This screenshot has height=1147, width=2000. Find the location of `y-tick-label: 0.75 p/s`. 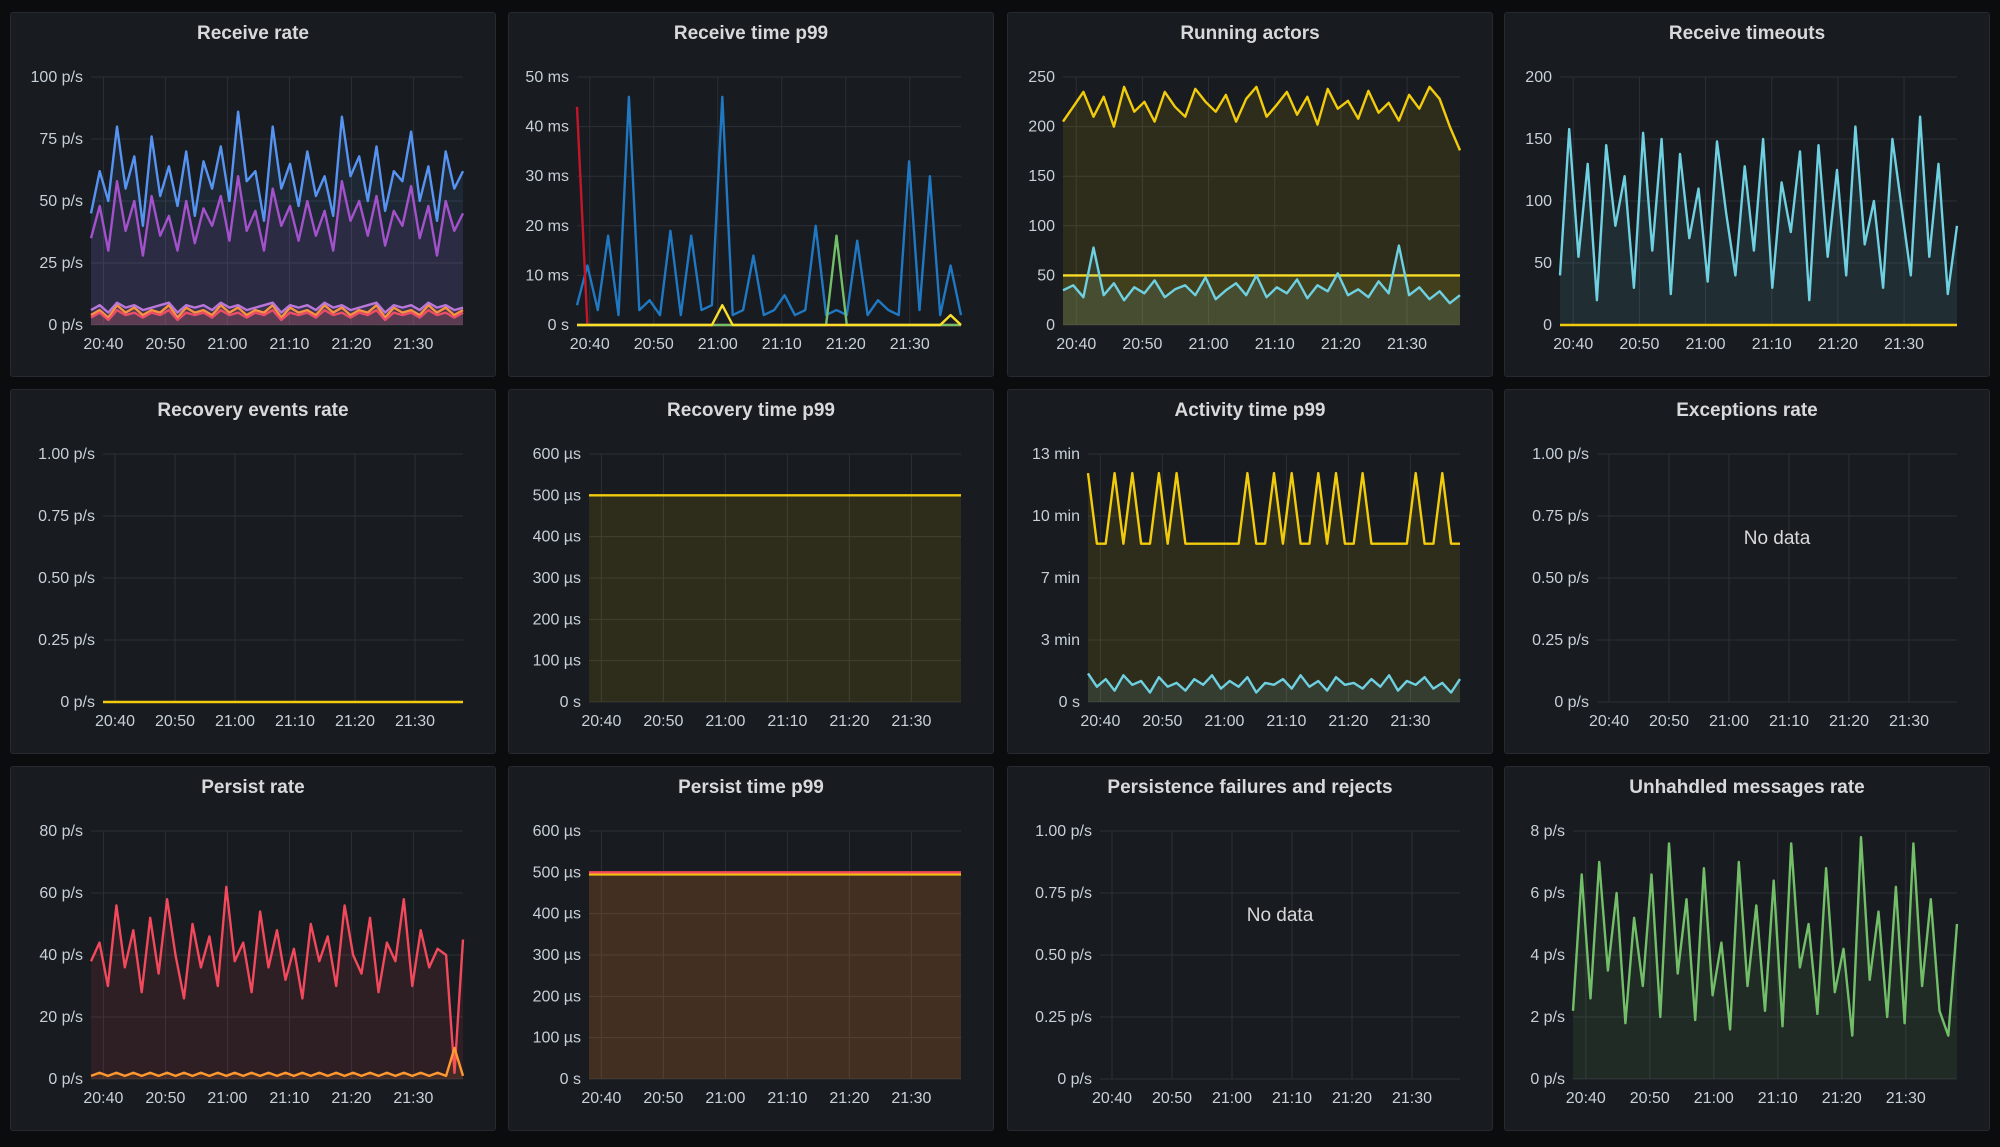

y-tick-label: 0.75 p/s is located at coordinates (1560, 516).